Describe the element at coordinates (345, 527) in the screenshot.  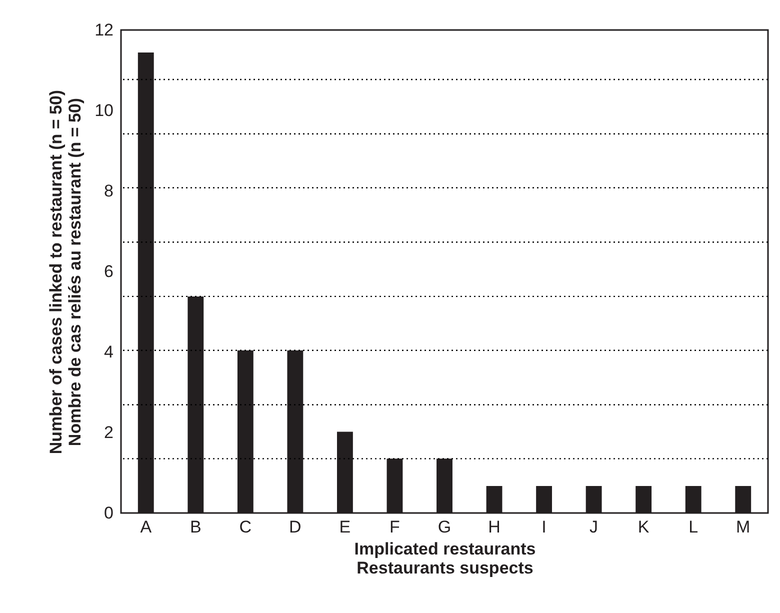
I see `x-tick-label: E` at that location.